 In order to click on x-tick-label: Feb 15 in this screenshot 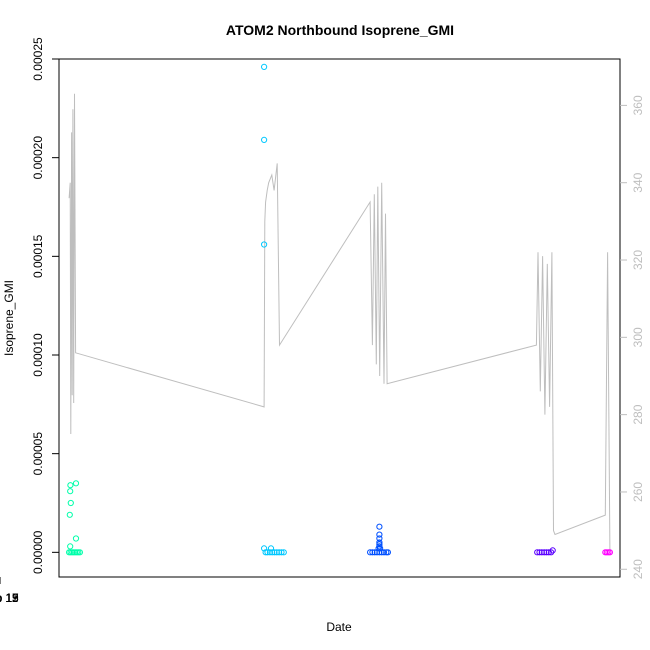, I will do `click(9, 598)`.